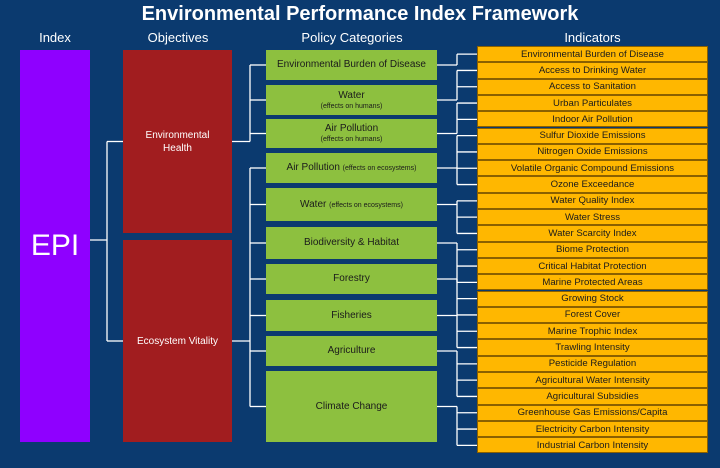 The width and height of the screenshot is (720, 468). Describe the element at coordinates (592, 86) in the screenshot. I see `indicator-box: Access to Sanitation` at that location.